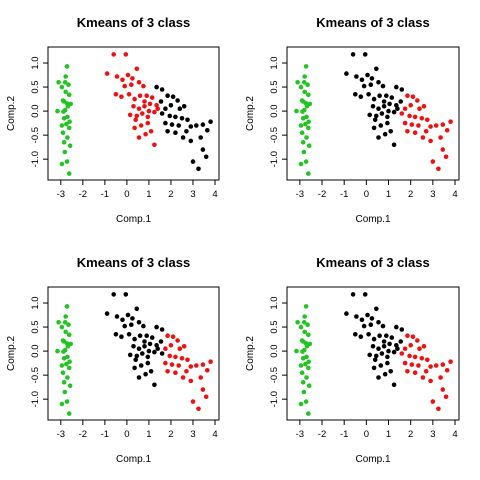 This screenshot has width=480, height=480. What do you see at coordinates (344, 434) in the screenshot?
I see `x-tick-label: -1` at bounding box center [344, 434].